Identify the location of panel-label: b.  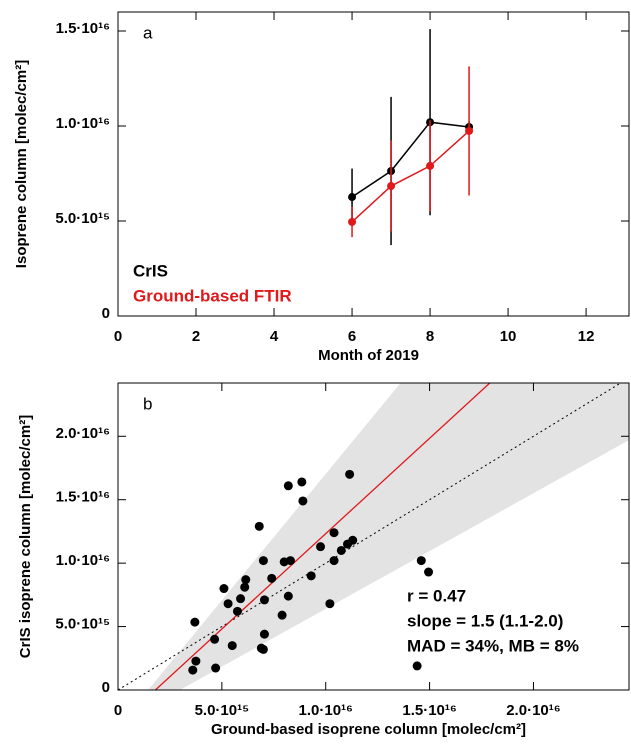
(147, 403).